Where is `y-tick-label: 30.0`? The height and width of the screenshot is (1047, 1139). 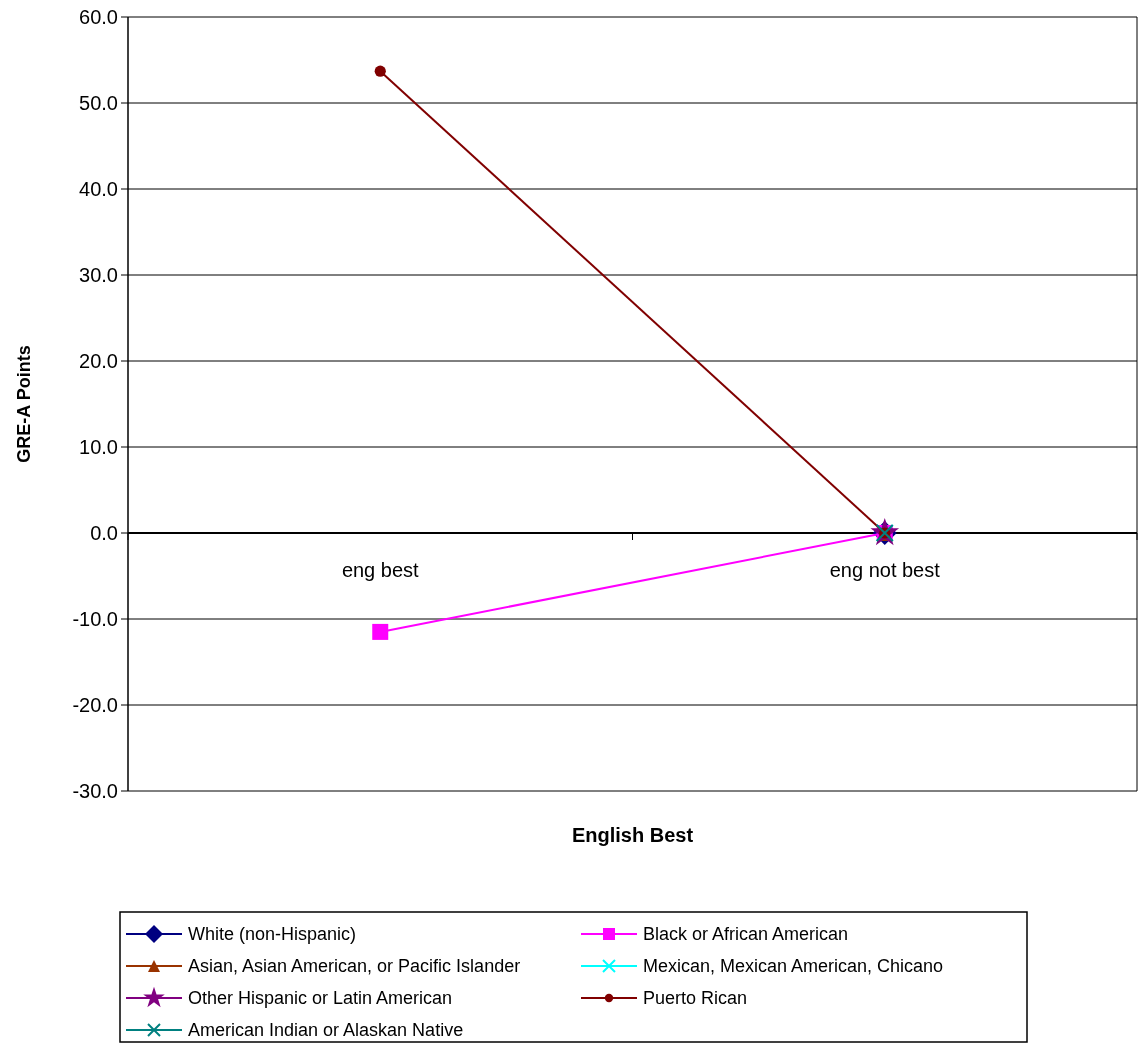
y-tick-label: 30.0 is located at coordinates (98, 275).